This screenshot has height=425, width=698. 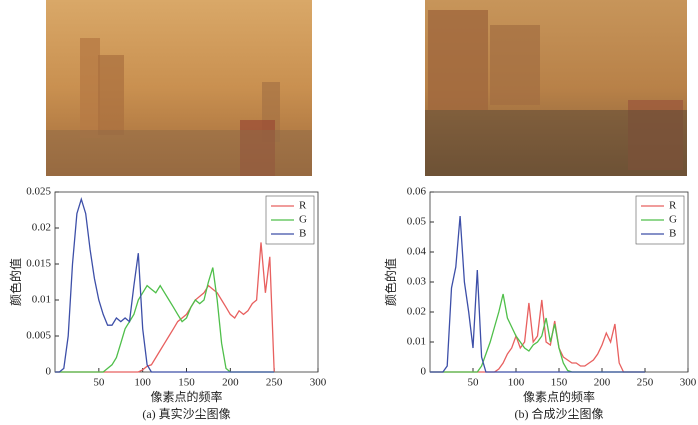 I want to click on y-tick-label: 0.06, so click(x=417, y=192).